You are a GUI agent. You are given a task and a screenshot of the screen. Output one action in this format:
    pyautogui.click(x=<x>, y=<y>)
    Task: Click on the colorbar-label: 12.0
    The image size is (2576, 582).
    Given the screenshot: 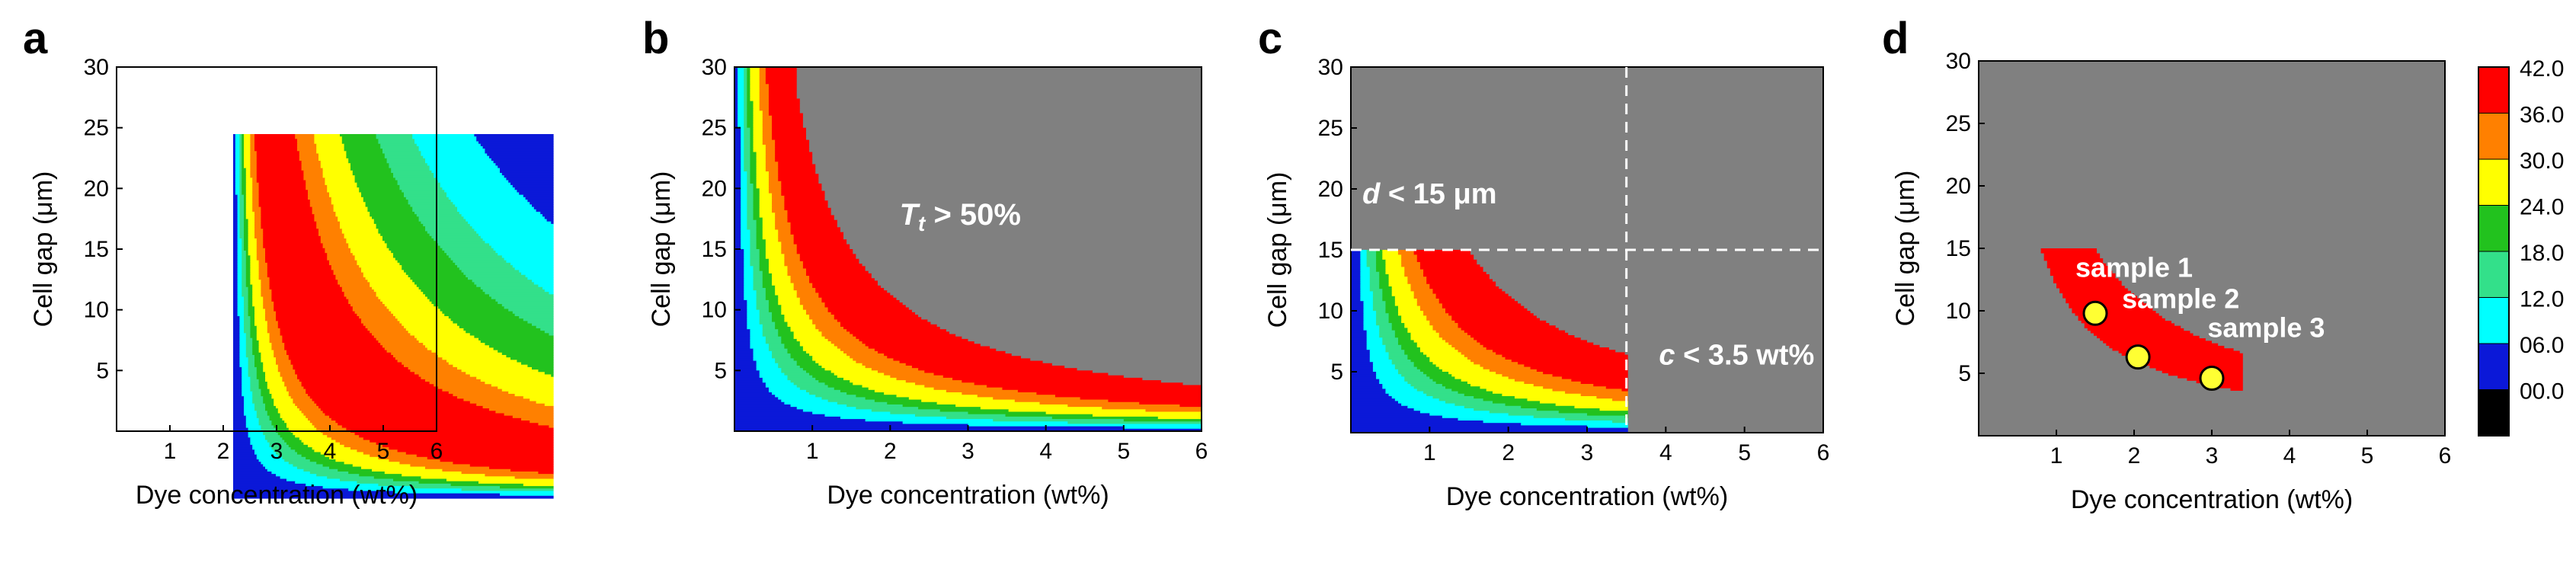 What is the action you would take?
    pyautogui.click(x=2542, y=299)
    